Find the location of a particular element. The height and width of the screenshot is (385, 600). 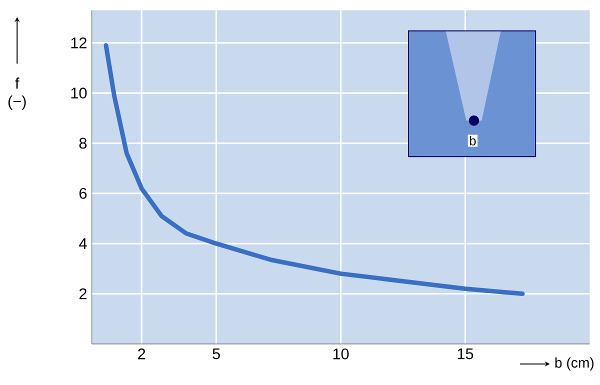

y-tick-label: 8 is located at coordinates (83, 143).